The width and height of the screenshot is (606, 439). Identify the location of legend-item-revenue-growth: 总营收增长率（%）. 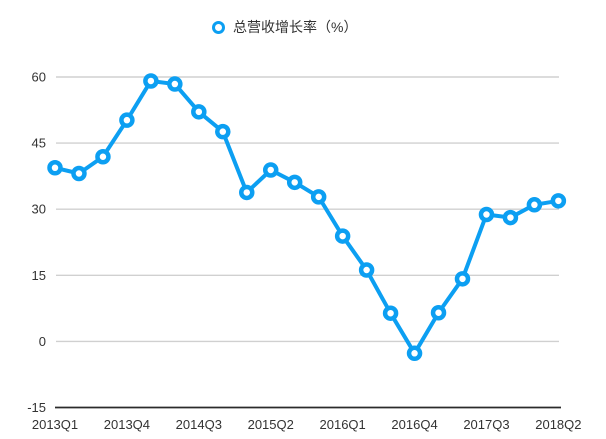
(284, 27).